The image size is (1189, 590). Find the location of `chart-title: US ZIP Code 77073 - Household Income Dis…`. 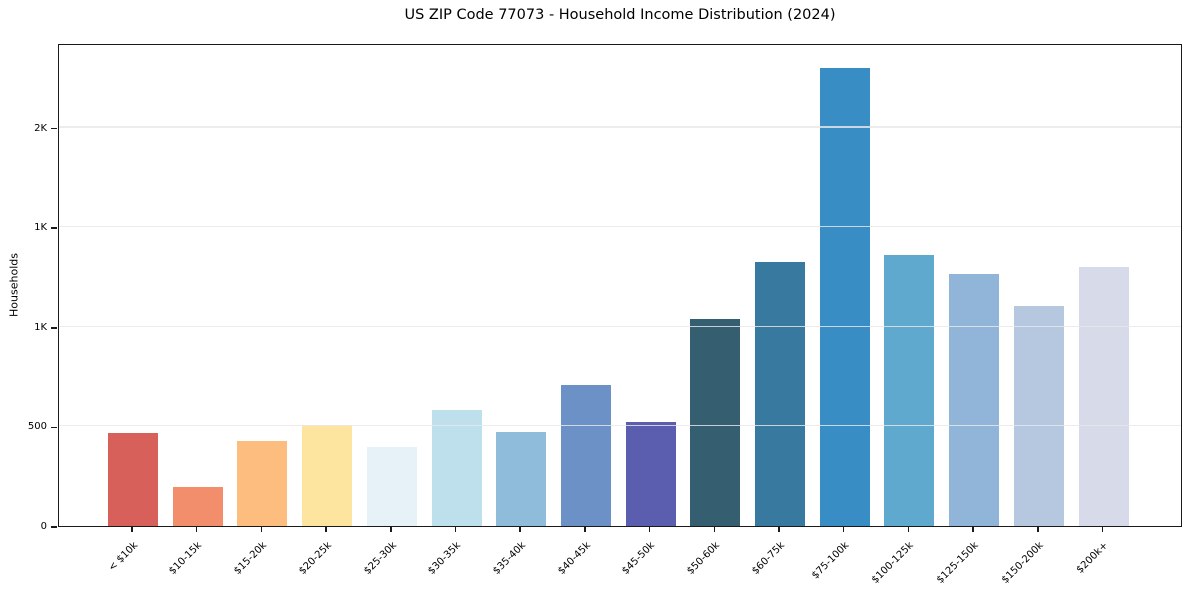

chart-title: US ZIP Code 77073 - Household Income Dis… is located at coordinates (620, 15).